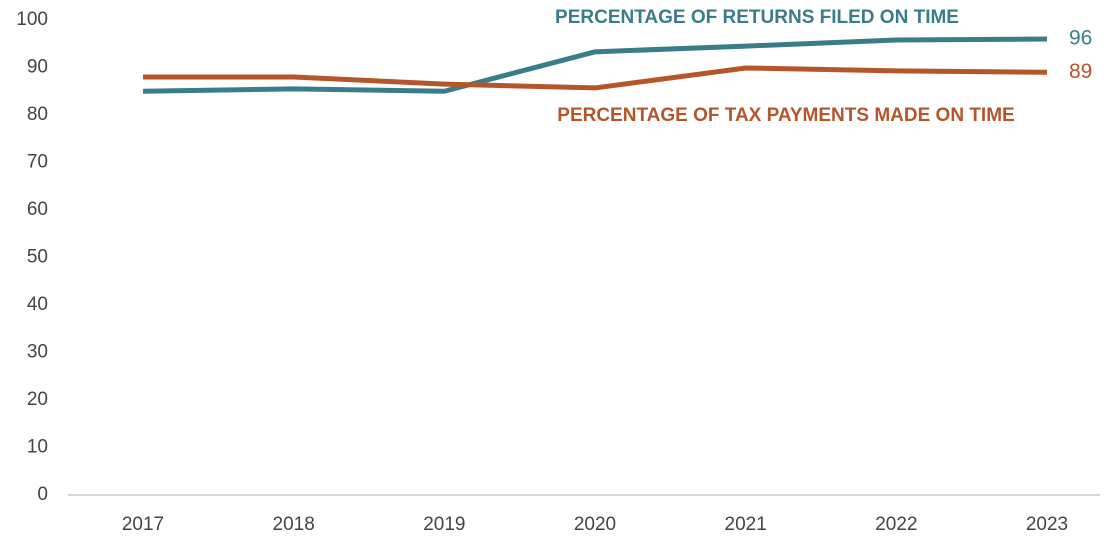 The image size is (1114, 539). Describe the element at coordinates (294, 524) in the screenshot. I see `x-tick-label: 2018` at that location.